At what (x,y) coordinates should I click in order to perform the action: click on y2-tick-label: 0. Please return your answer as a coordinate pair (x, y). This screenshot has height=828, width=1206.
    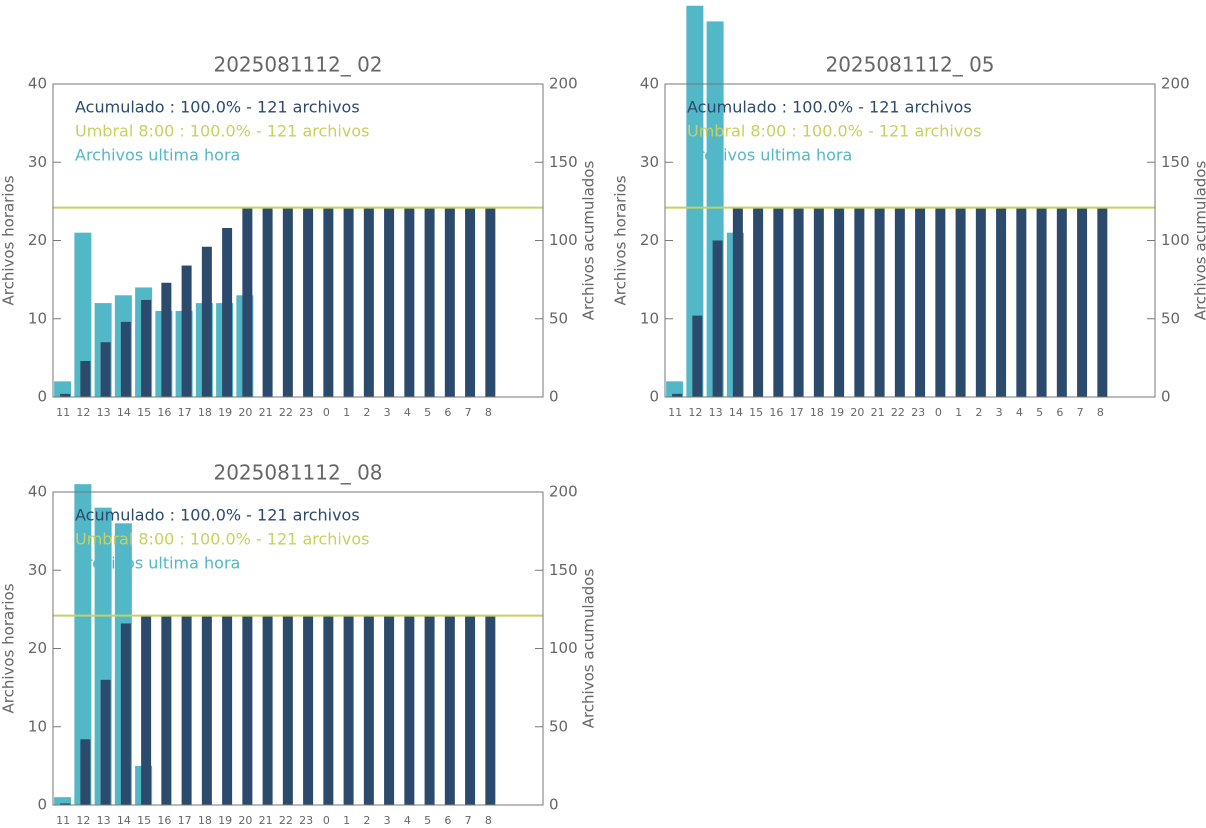
    Looking at the image, I should click on (1166, 397).